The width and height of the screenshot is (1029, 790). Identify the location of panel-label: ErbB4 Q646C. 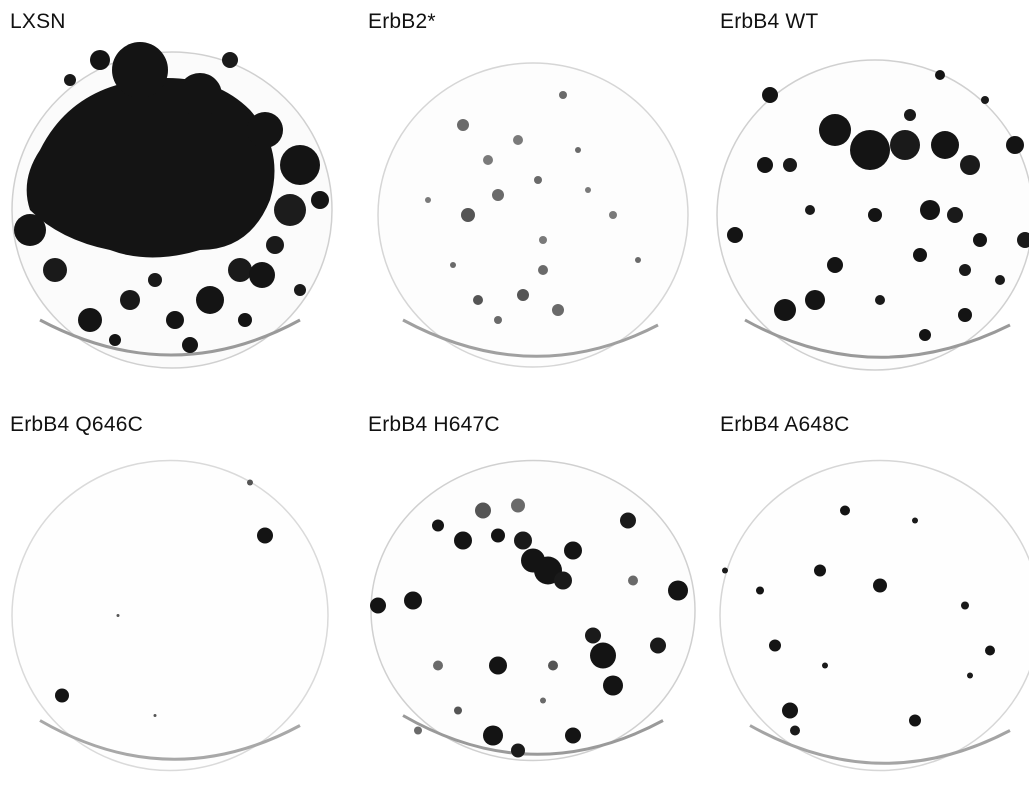
(76, 424).